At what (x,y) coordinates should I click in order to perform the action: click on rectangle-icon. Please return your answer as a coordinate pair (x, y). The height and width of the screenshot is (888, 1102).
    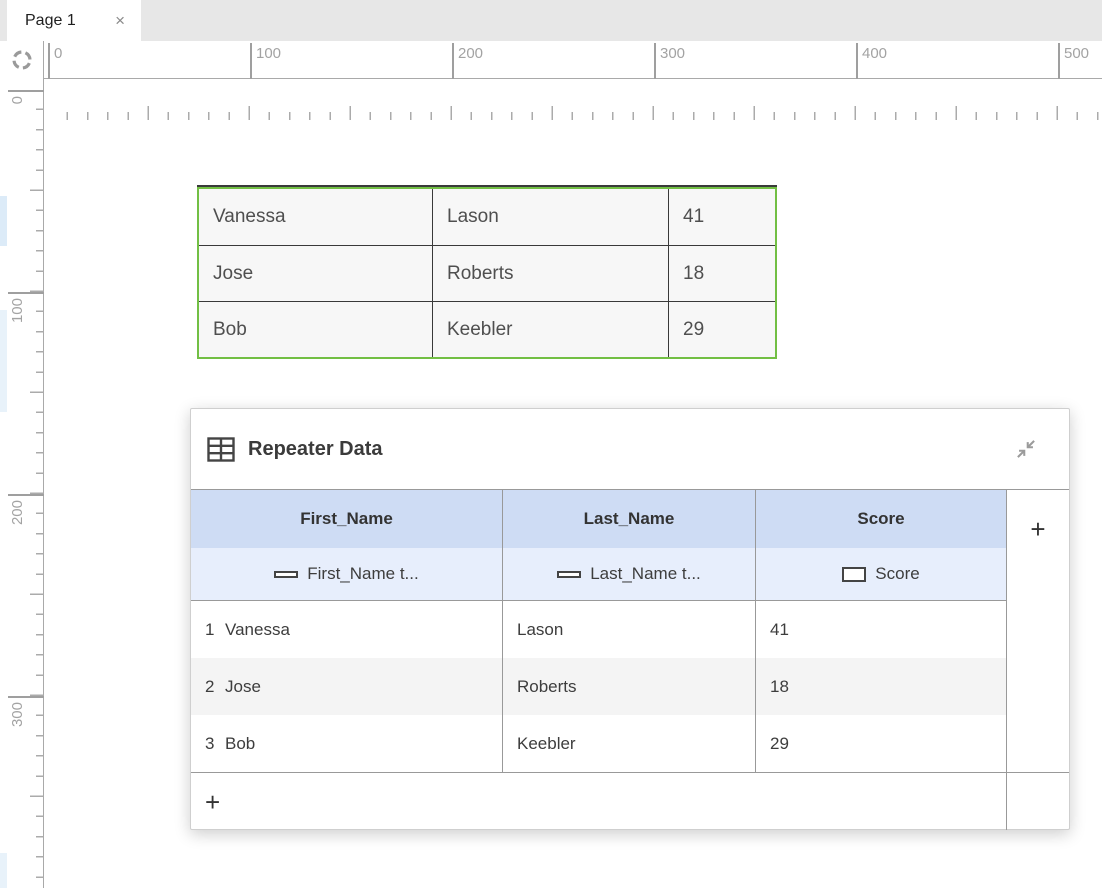
    Looking at the image, I should click on (854, 574).